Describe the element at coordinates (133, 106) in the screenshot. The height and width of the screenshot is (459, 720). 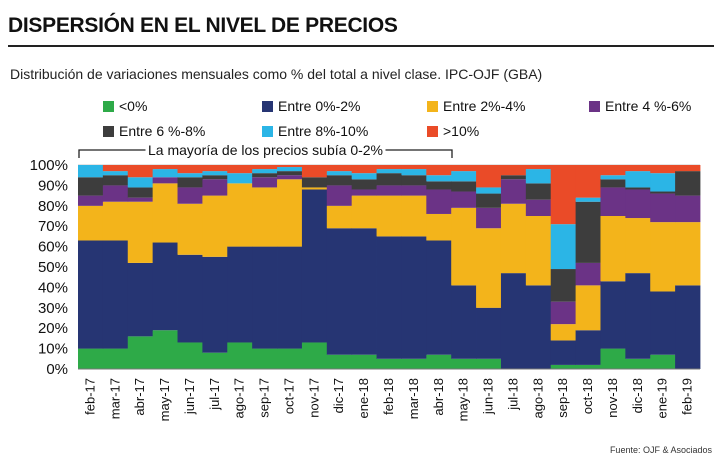
I see `legend-label: <0%` at that location.